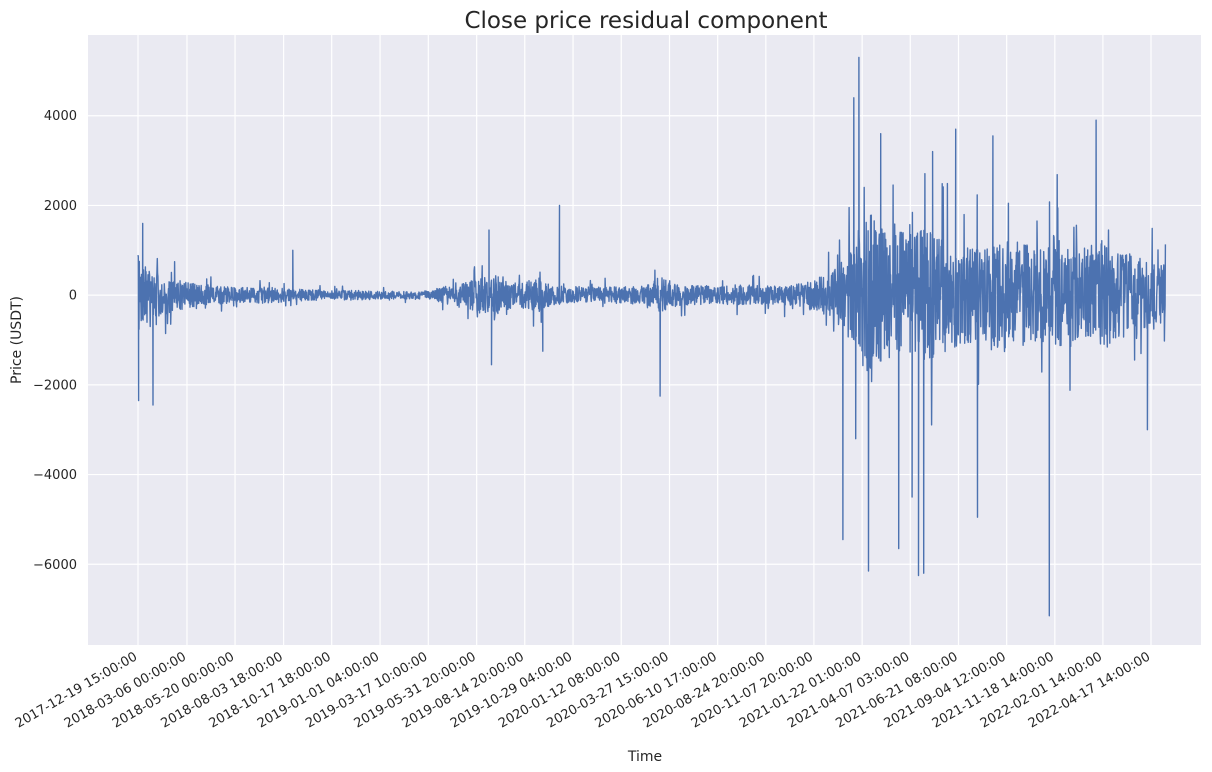 The width and height of the screenshot is (1212, 772). What do you see at coordinates (55, 475) in the screenshot?
I see `y-tick-label: −4000` at bounding box center [55, 475].